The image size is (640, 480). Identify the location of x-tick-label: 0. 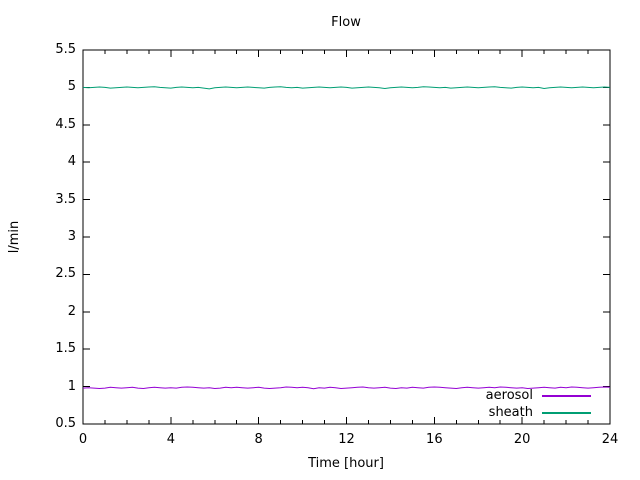
(83, 439).